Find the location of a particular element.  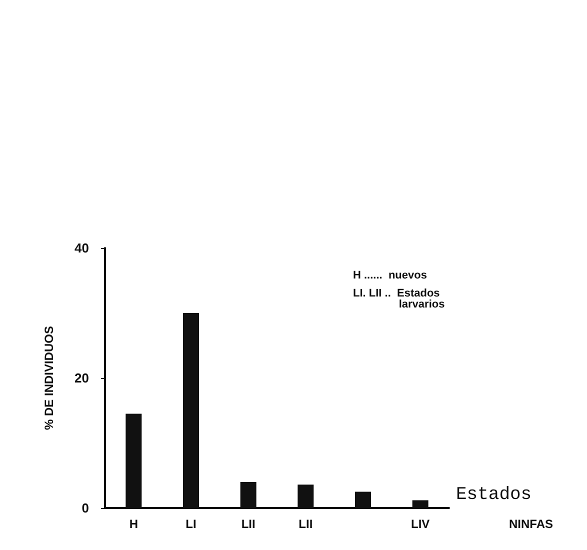

y-tick-label: 20 is located at coordinates (81, 378).